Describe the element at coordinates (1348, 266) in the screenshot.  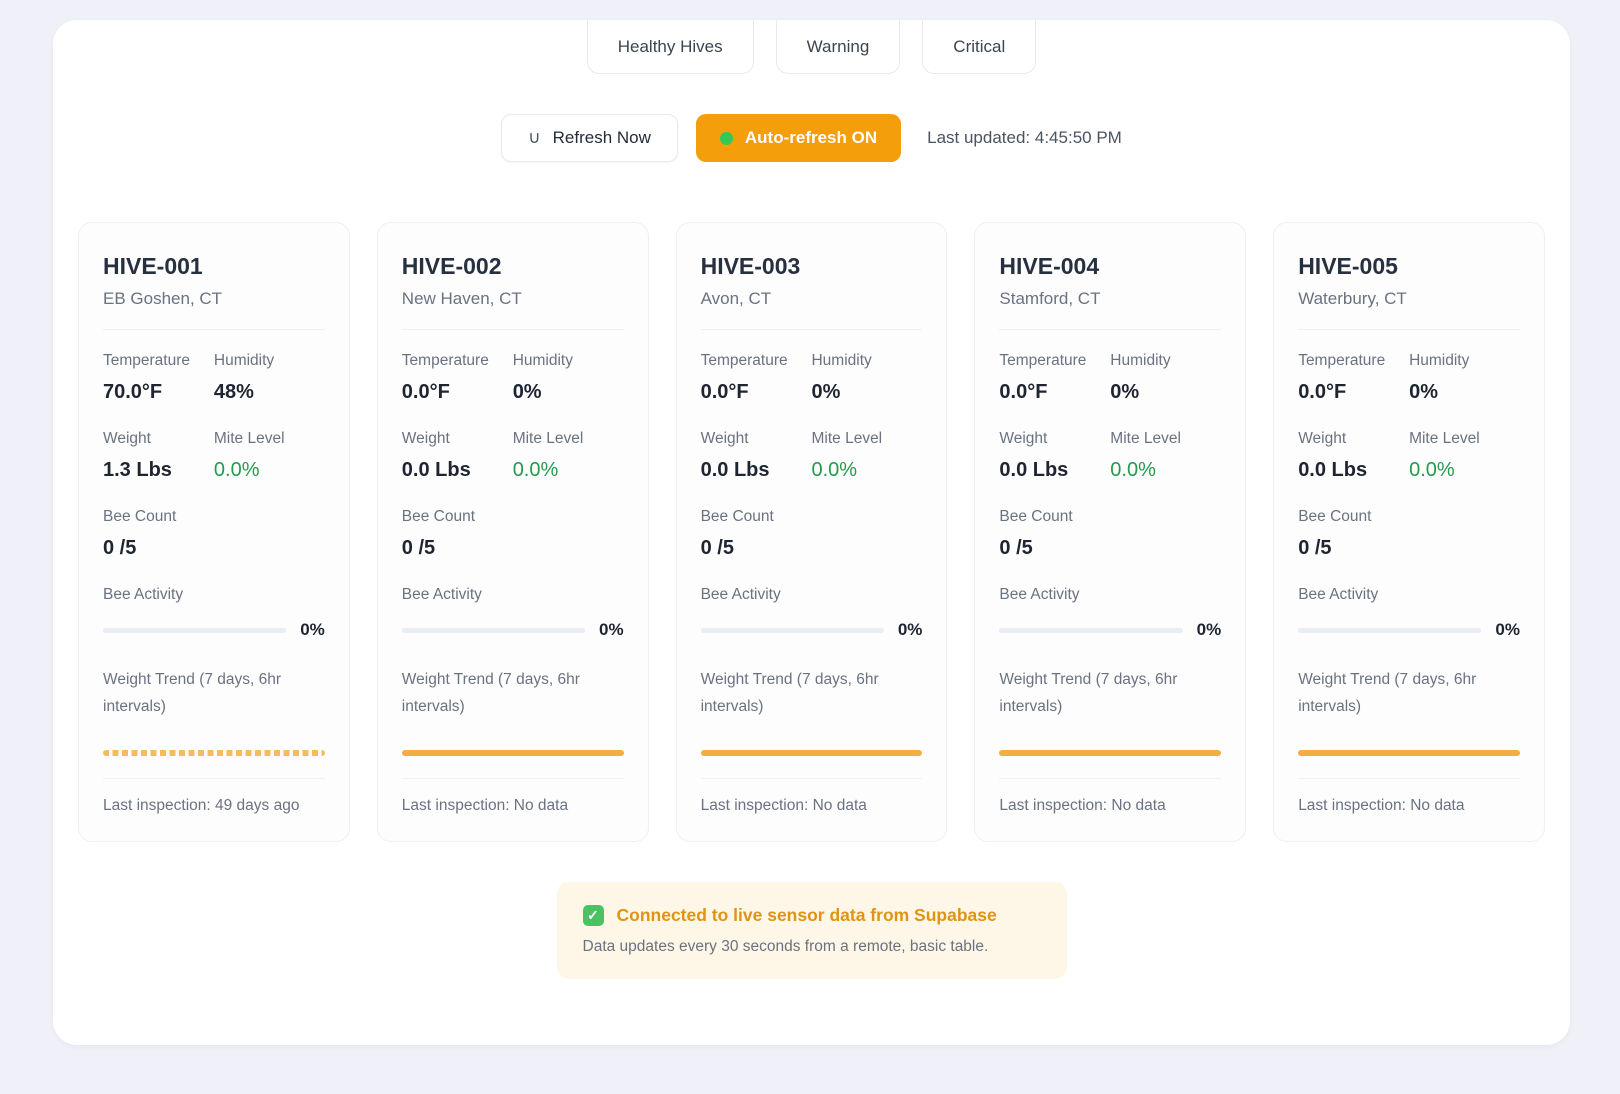
I see `hive-id: HIVE-005` at that location.